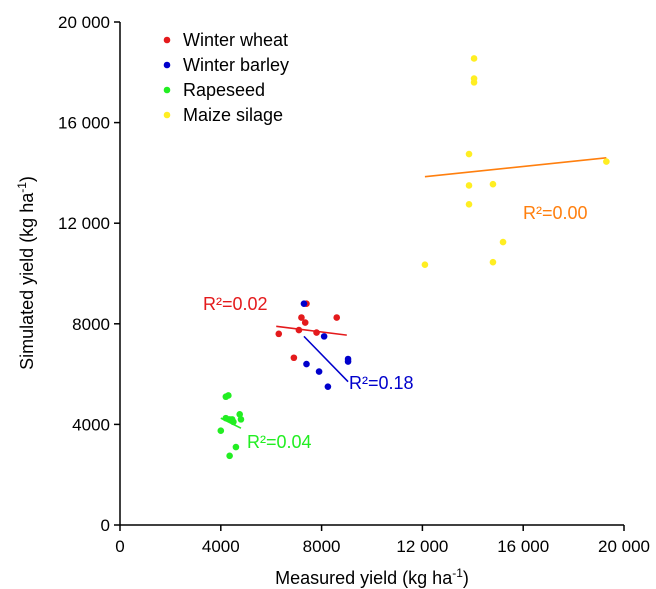 The image size is (656, 589). Describe the element at coordinates (84, 123) in the screenshot. I see `y-tick-label: 16 000` at that location.